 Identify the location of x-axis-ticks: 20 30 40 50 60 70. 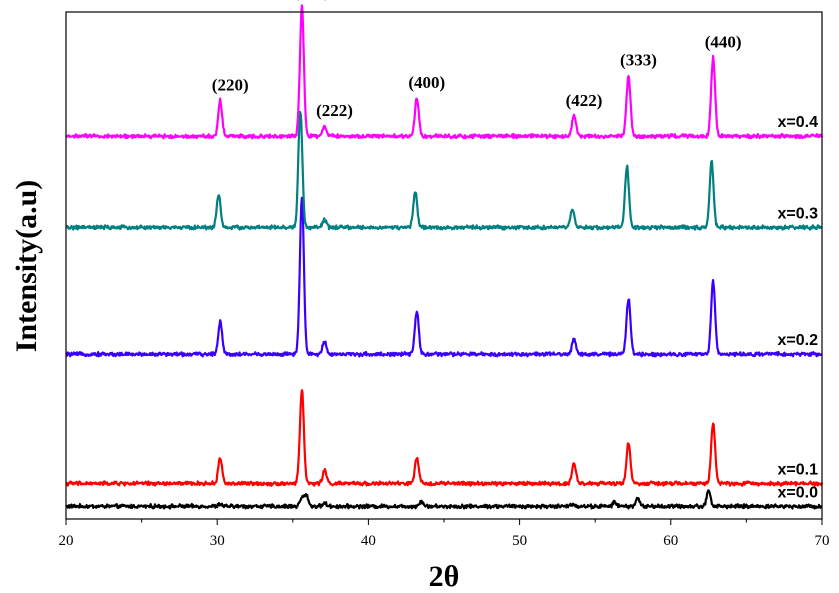
(444, 534).